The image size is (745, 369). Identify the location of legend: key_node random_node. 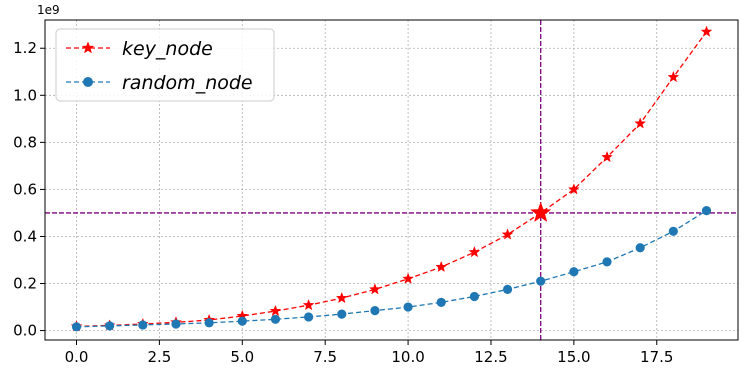
(165, 65).